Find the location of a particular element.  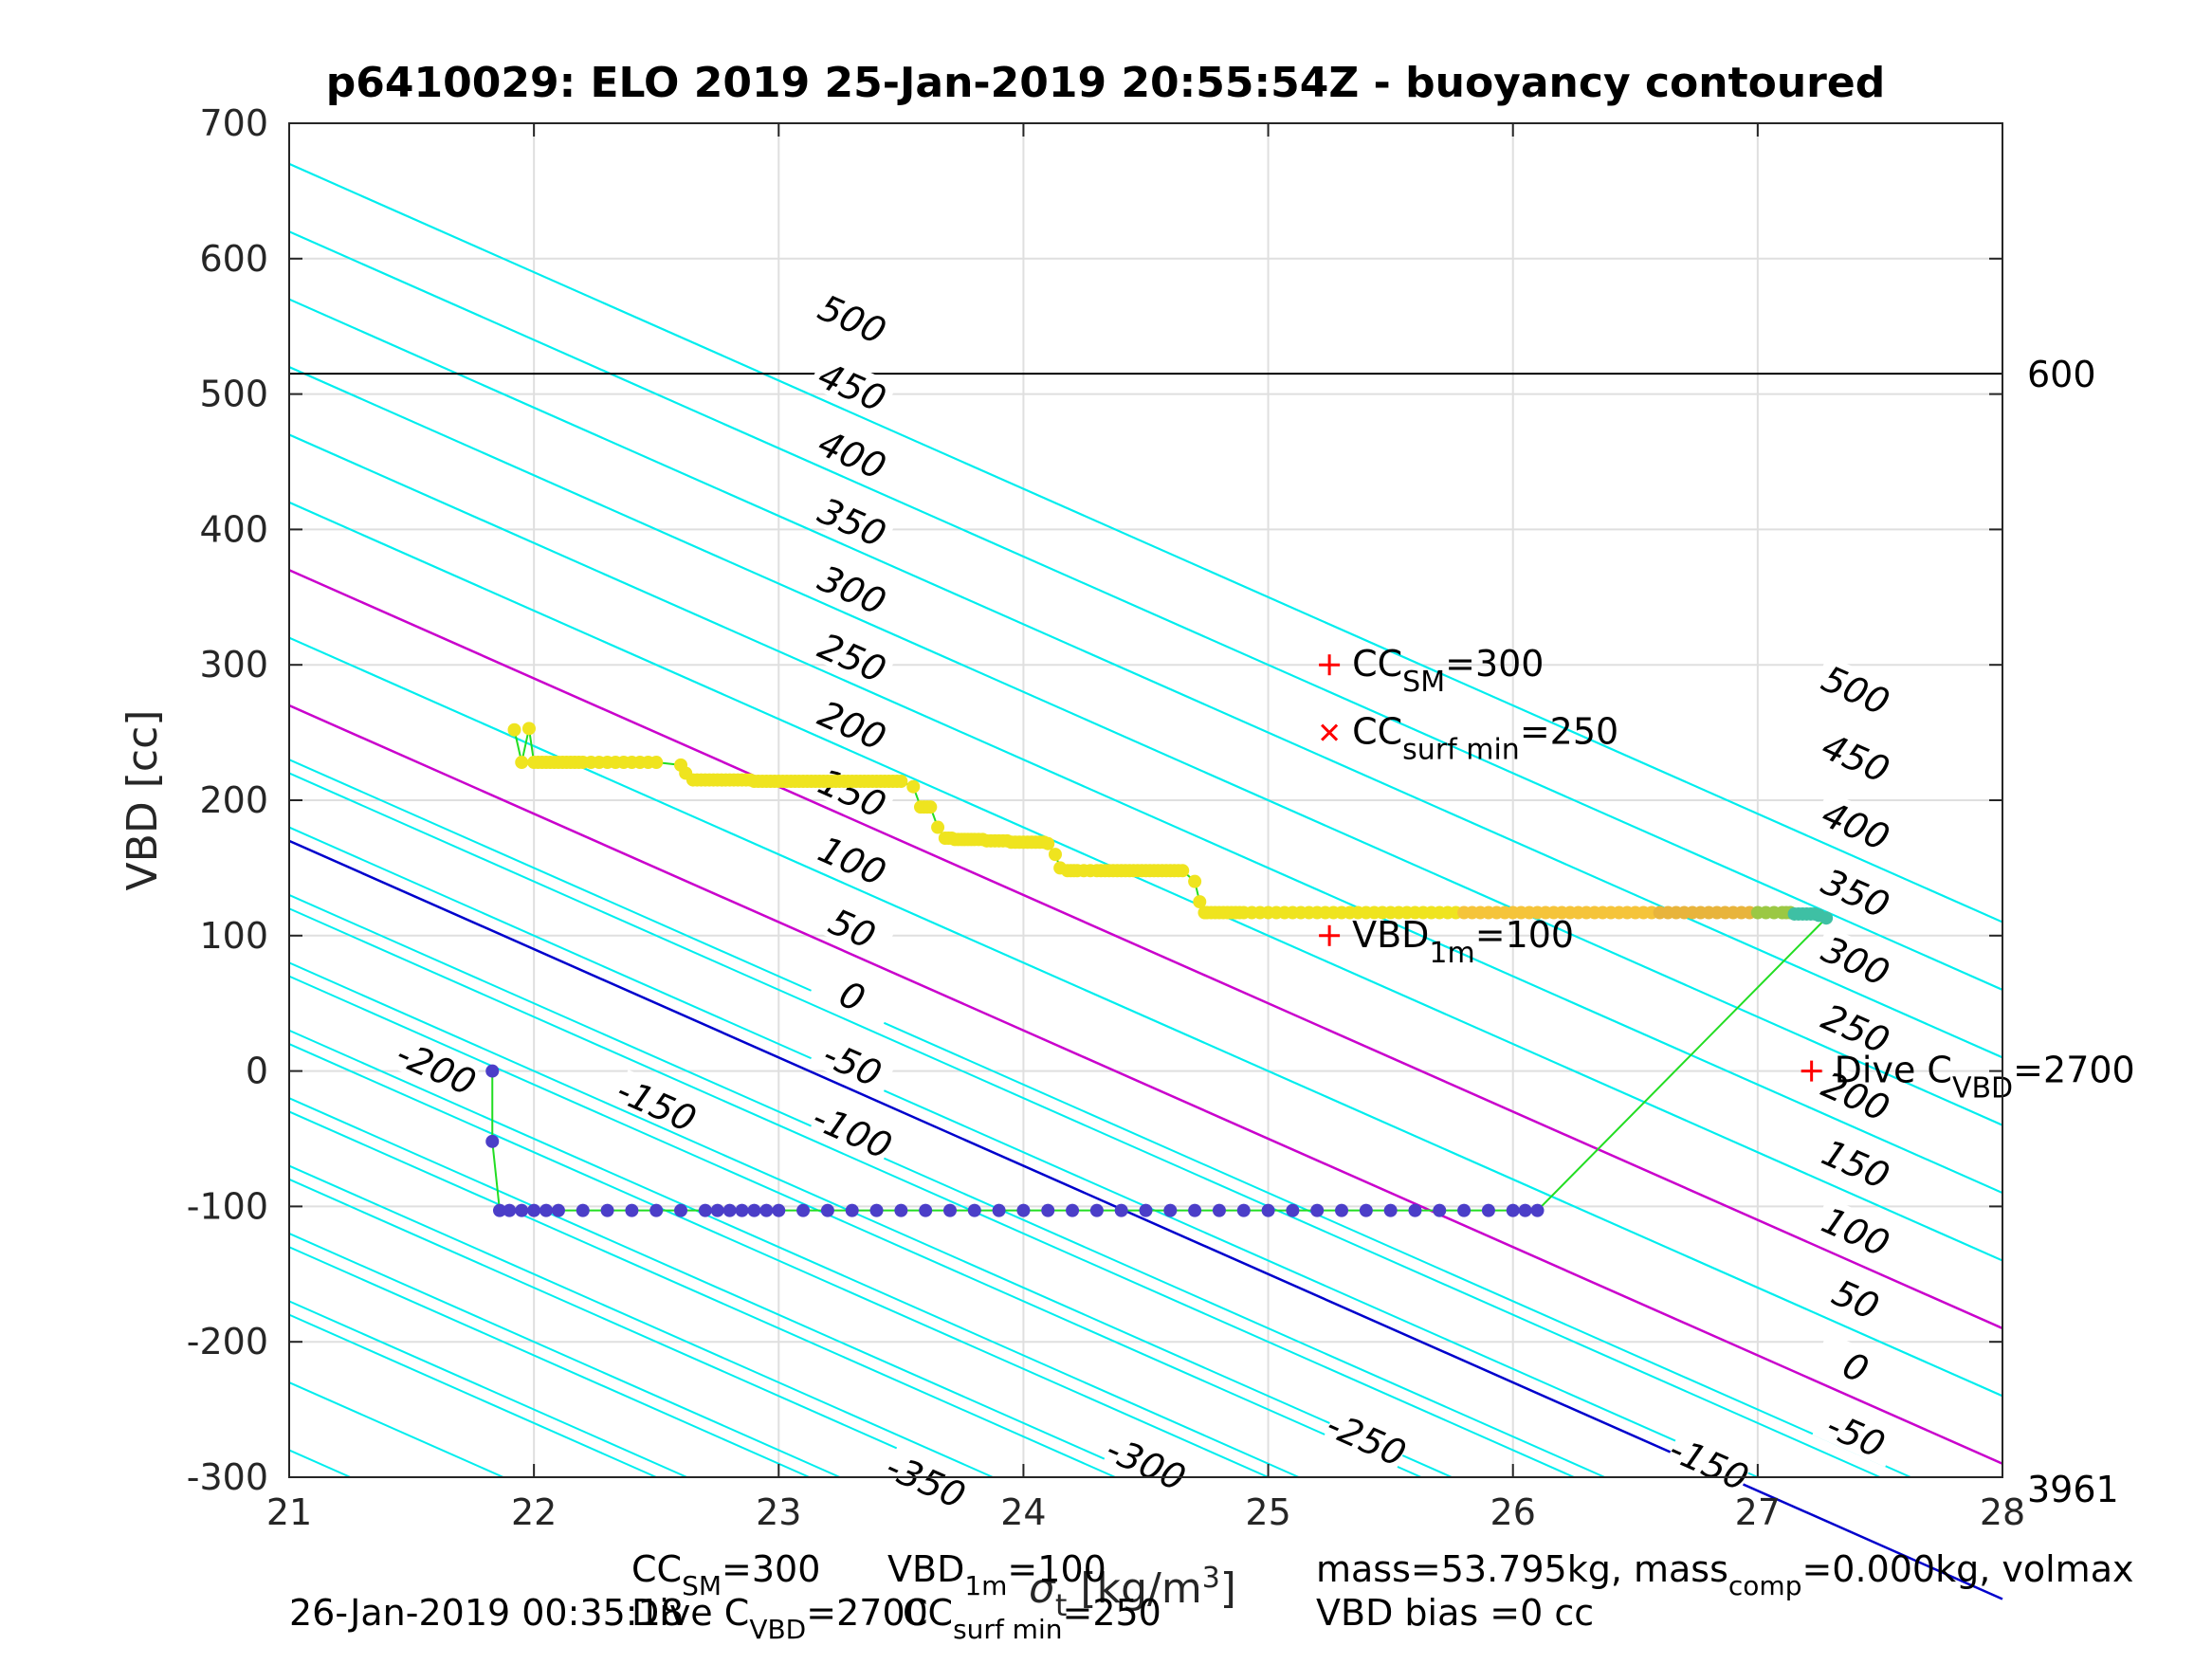

x-tick-label: 28 is located at coordinates (2003, 1512).